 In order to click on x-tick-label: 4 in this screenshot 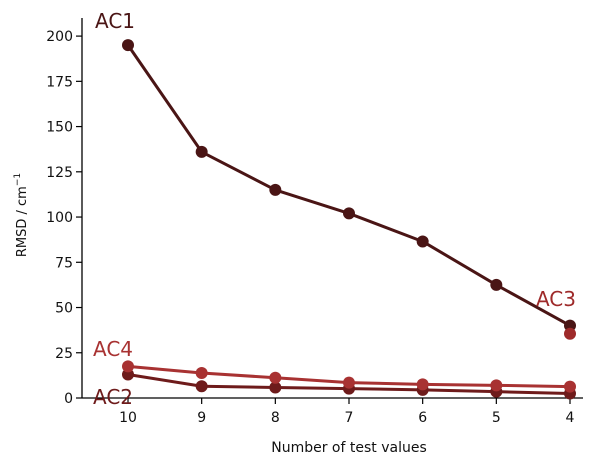, I will do `click(570, 418)`.